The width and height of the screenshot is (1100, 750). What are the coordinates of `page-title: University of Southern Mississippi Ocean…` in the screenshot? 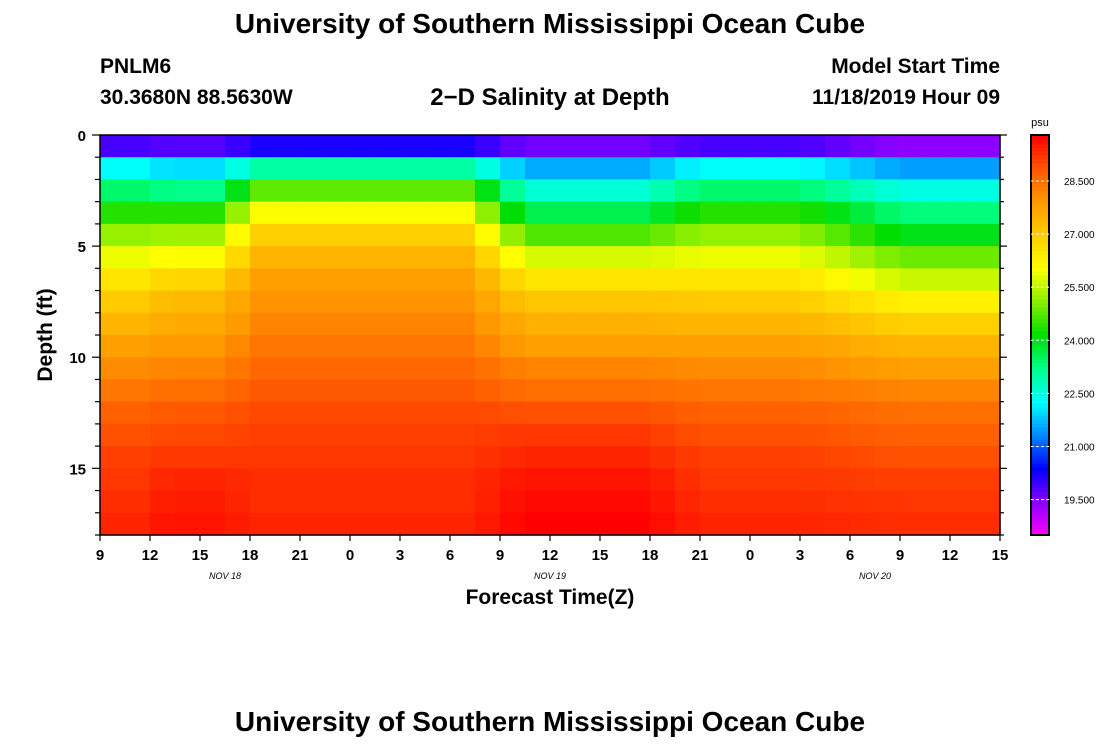 It's located at (550, 23).